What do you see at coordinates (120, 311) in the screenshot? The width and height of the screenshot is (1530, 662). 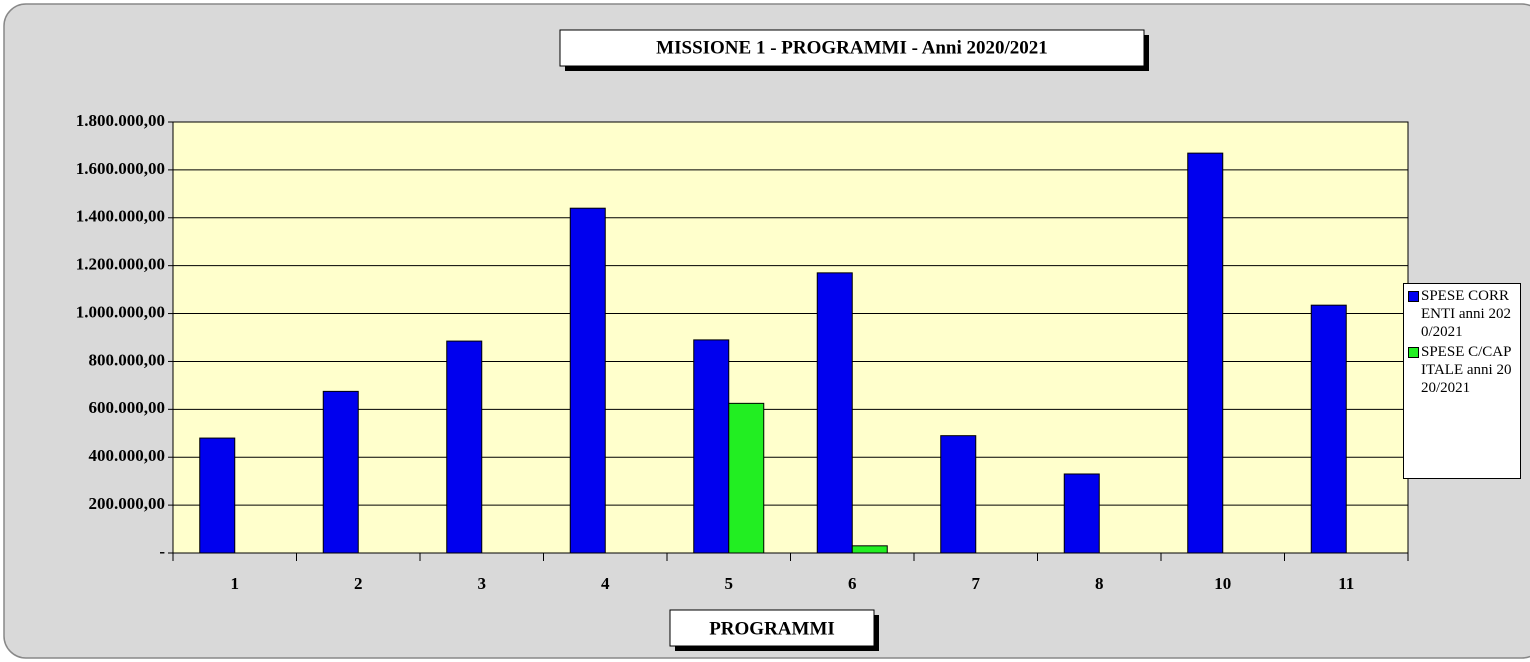 I see `y-tick-label: 1.000.000,00` at bounding box center [120, 311].